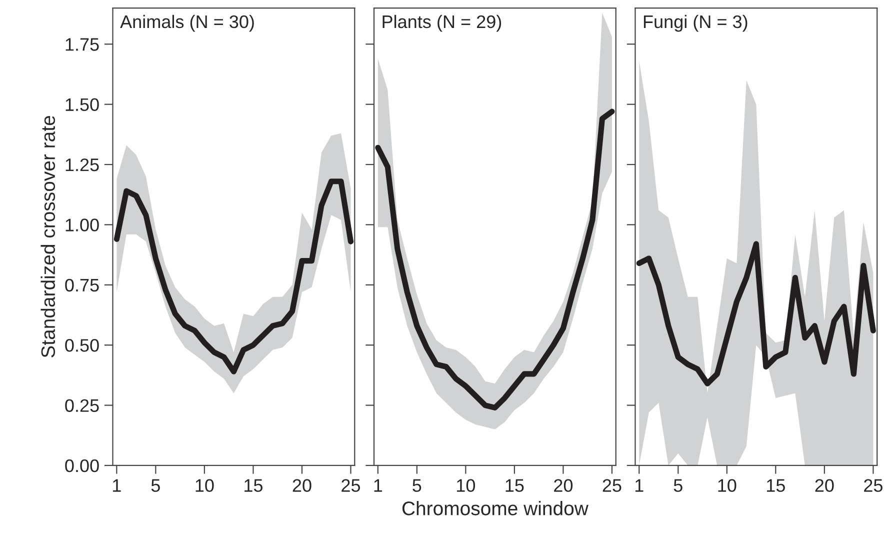 Image resolution: width=895 pixels, height=535 pixels. Describe the element at coordinates (495, 508) in the screenshot. I see `x-axis-title: Chromosome window` at that location.